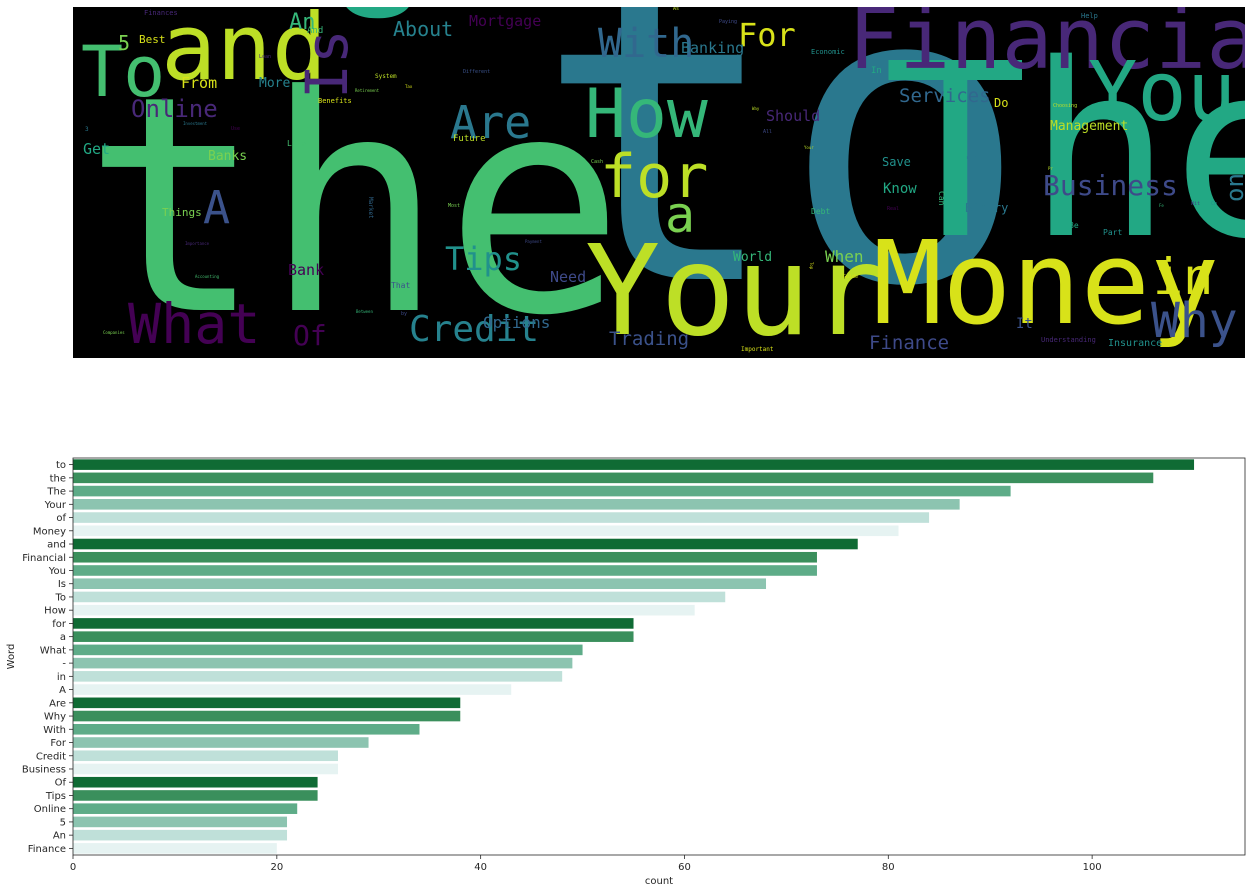 The height and width of the screenshot is (893, 1251). I want to click on y-tick-label: For, so click(58, 743).